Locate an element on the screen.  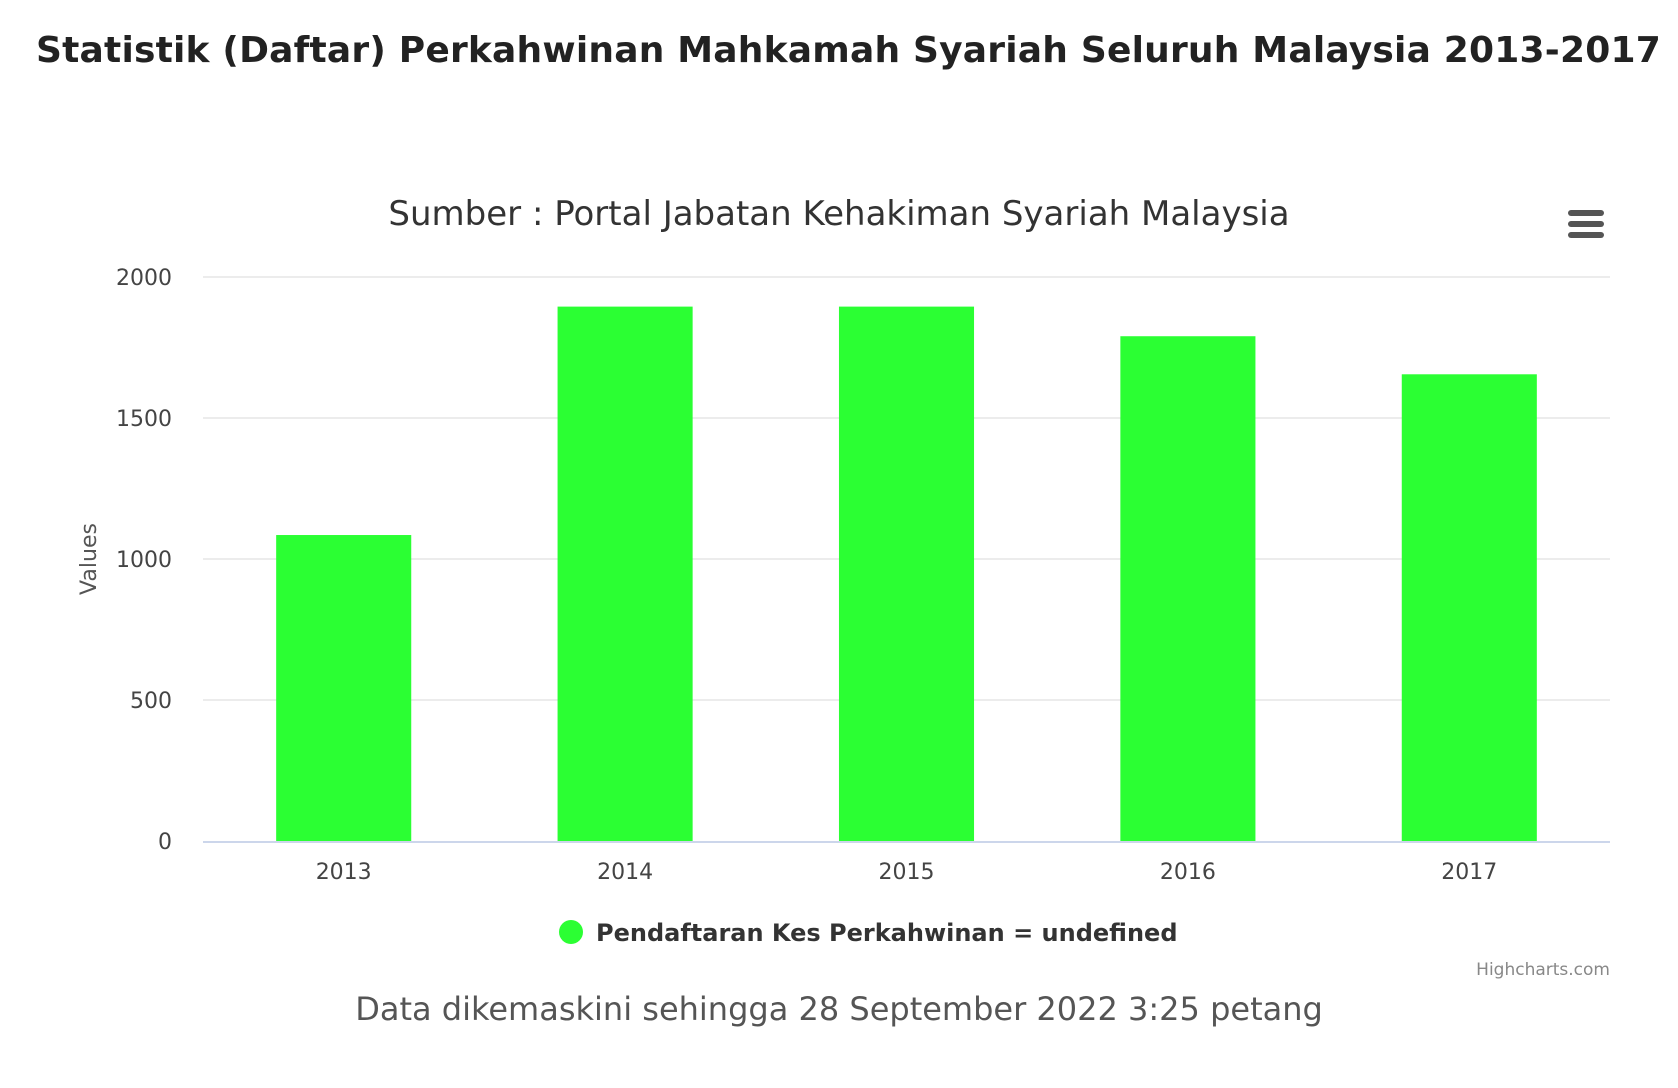
y-tick-label: 1500 is located at coordinates (144, 419).